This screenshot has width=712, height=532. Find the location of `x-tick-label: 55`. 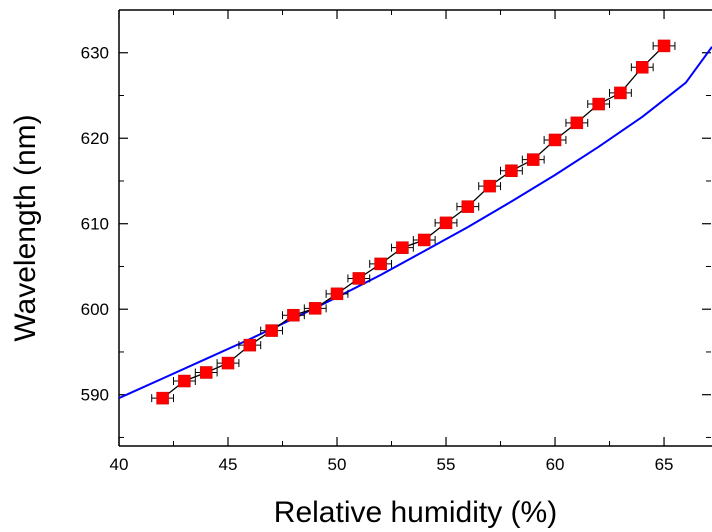

x-tick-label: 55 is located at coordinates (446, 464).